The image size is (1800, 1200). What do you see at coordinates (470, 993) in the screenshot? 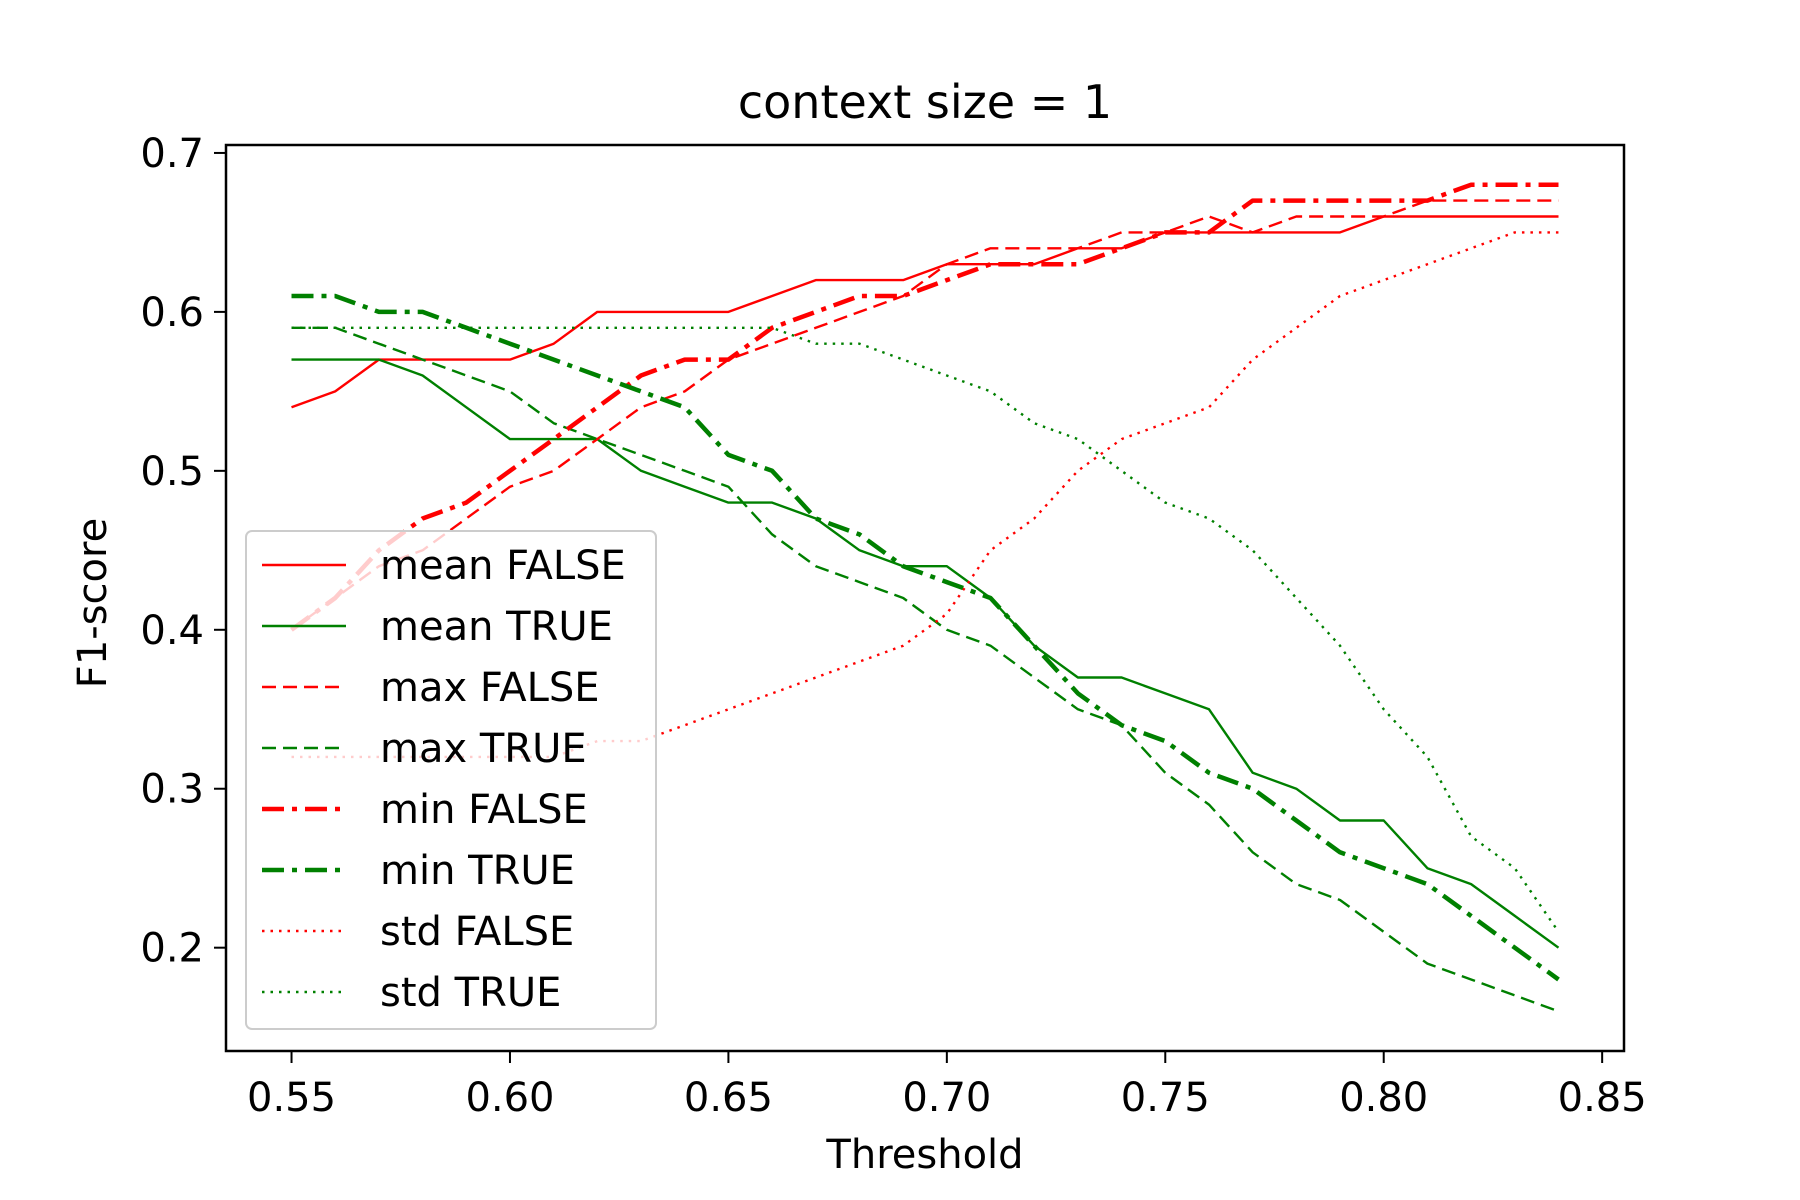
I see `legend-label-std-true: std TRUE` at bounding box center [470, 993].